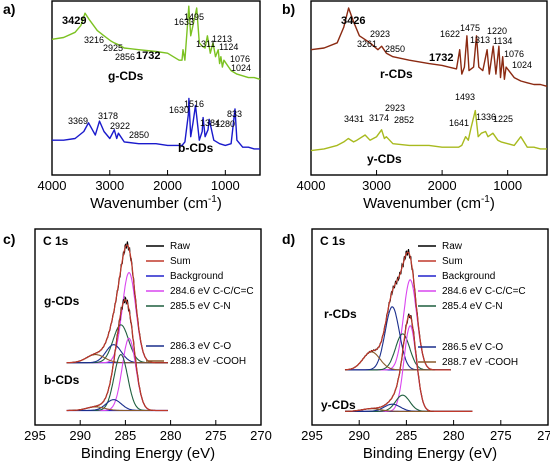  What do you see at coordinates (354, 119) in the screenshot?
I see `peak-label: 3431` at bounding box center [354, 119].